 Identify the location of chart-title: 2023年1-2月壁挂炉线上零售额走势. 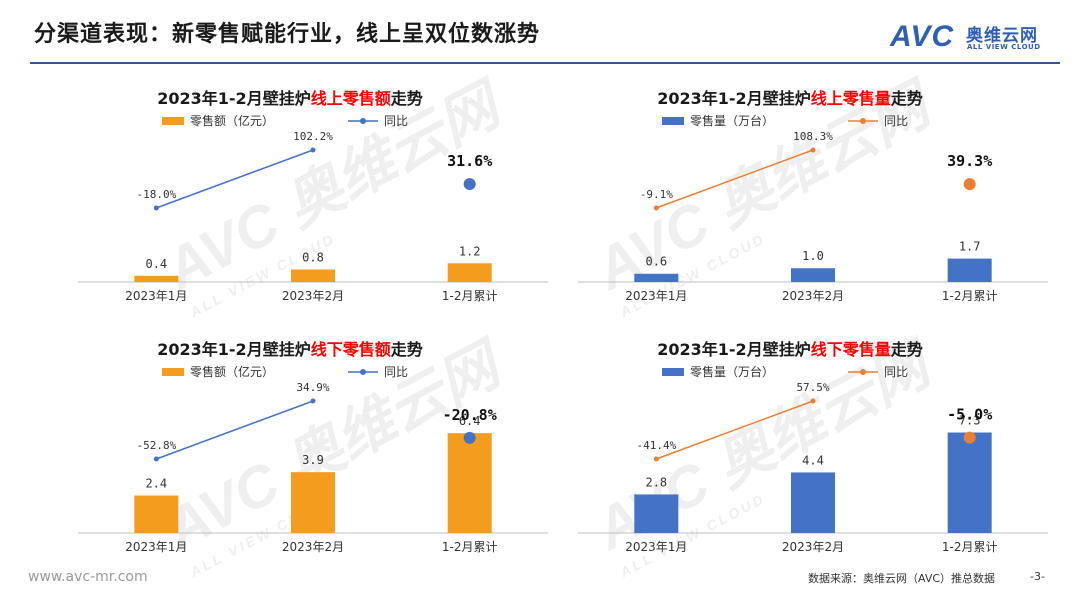
(290, 98).